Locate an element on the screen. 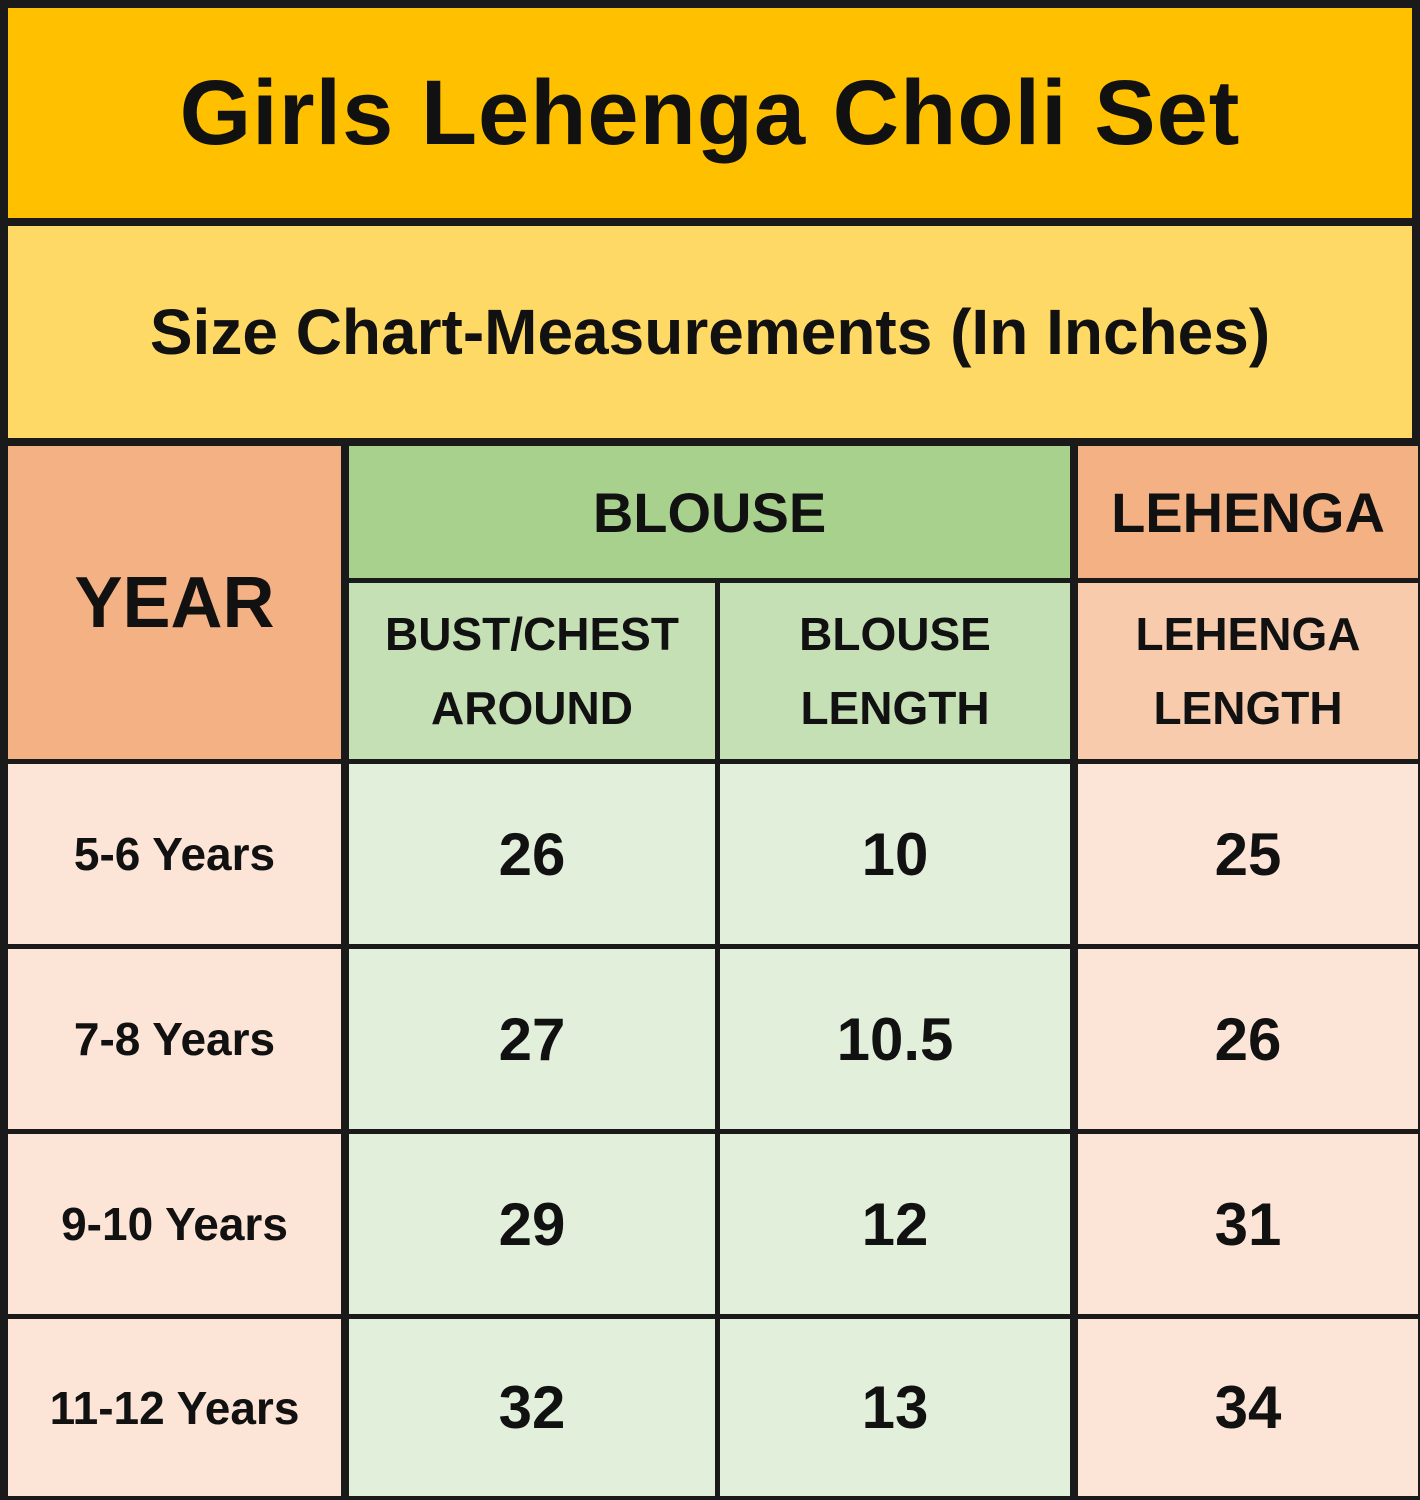 Image resolution: width=1420 pixels, height=1500 pixels. lehenga-group-label: LEHENGA is located at coordinates (1248, 512).